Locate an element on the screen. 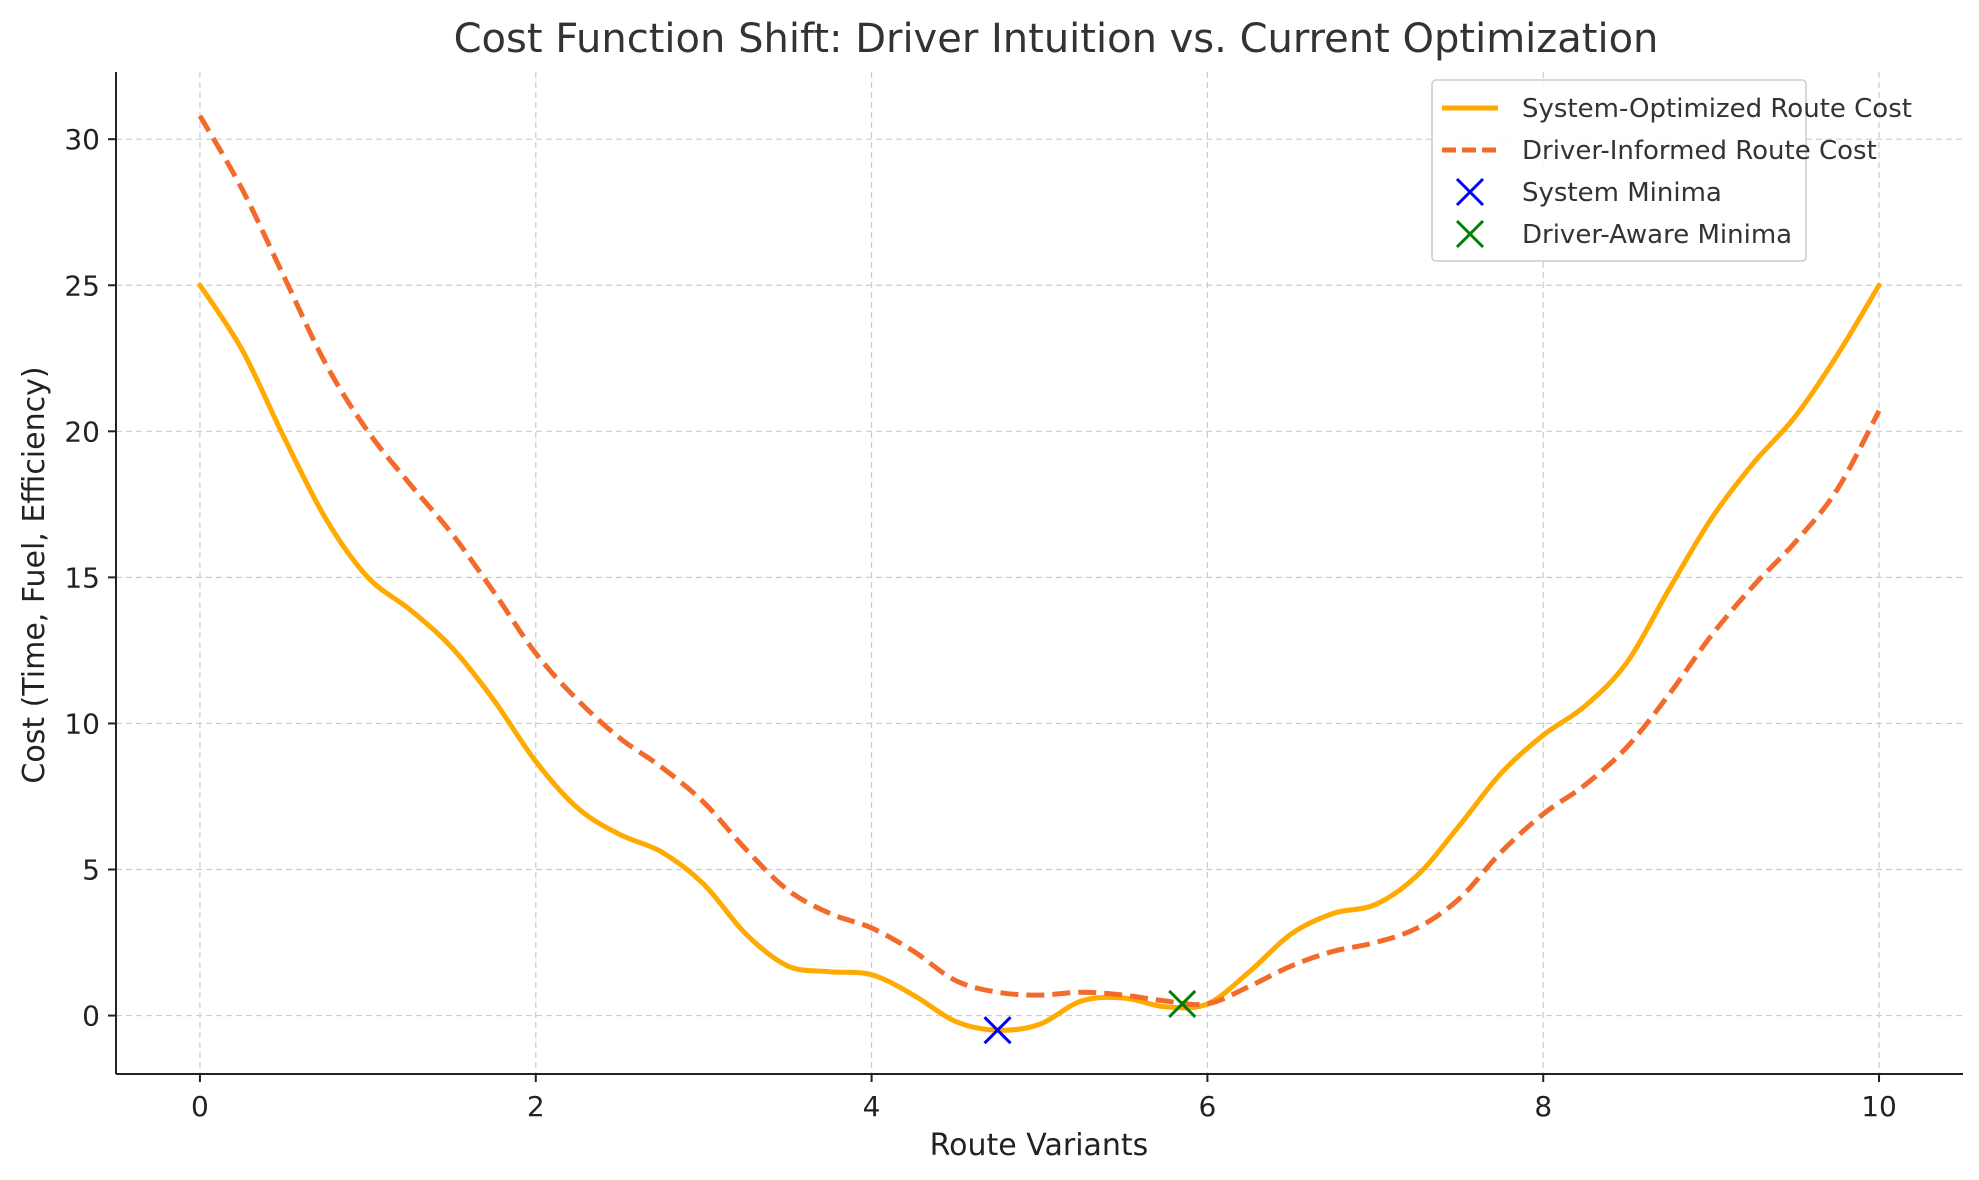 Image resolution: width=1979 pixels, height=1180 pixels. legend-label: Driver-Aware Minima is located at coordinates (1657, 235).